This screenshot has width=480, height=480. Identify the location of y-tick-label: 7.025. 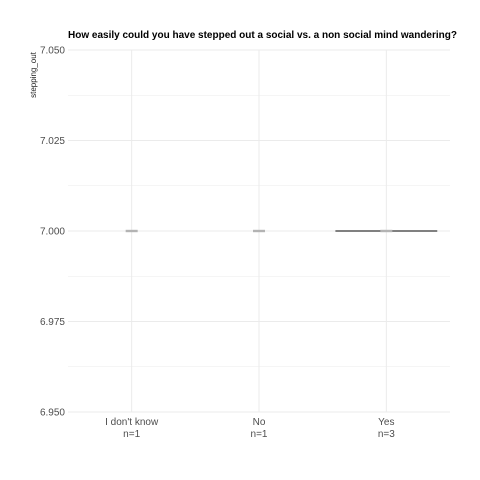
(52, 141).